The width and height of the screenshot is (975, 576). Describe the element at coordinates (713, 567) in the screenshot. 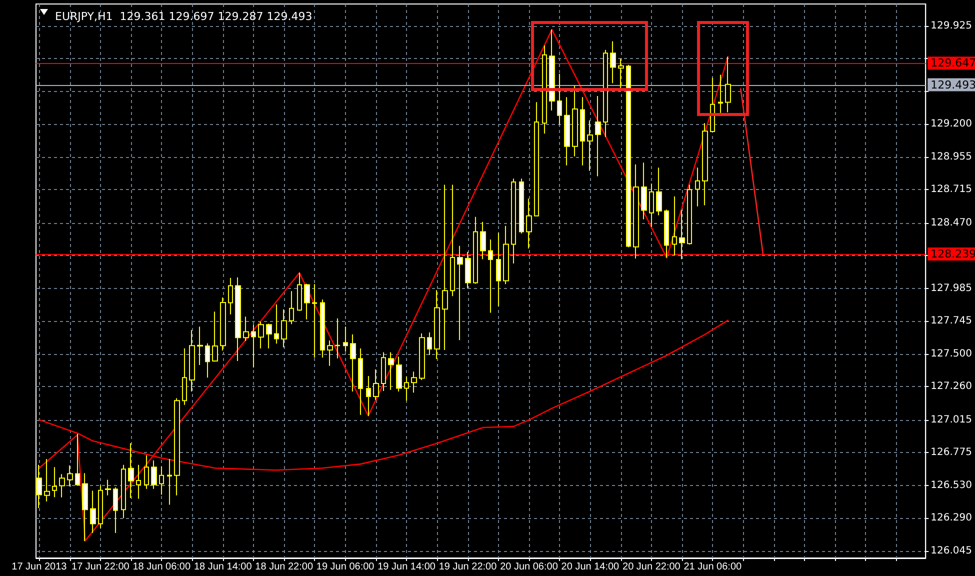

I see `x-tick-label: 21 Jun 06:00` at that location.